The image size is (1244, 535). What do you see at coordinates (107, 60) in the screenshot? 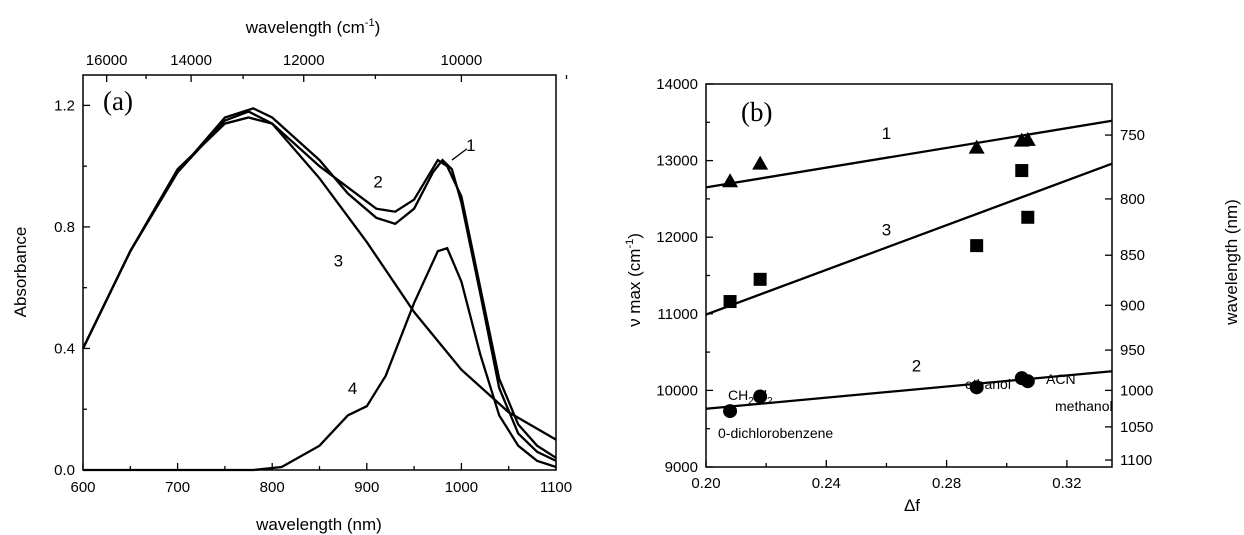
I see `a-toptick-label: 16000` at bounding box center [107, 60].